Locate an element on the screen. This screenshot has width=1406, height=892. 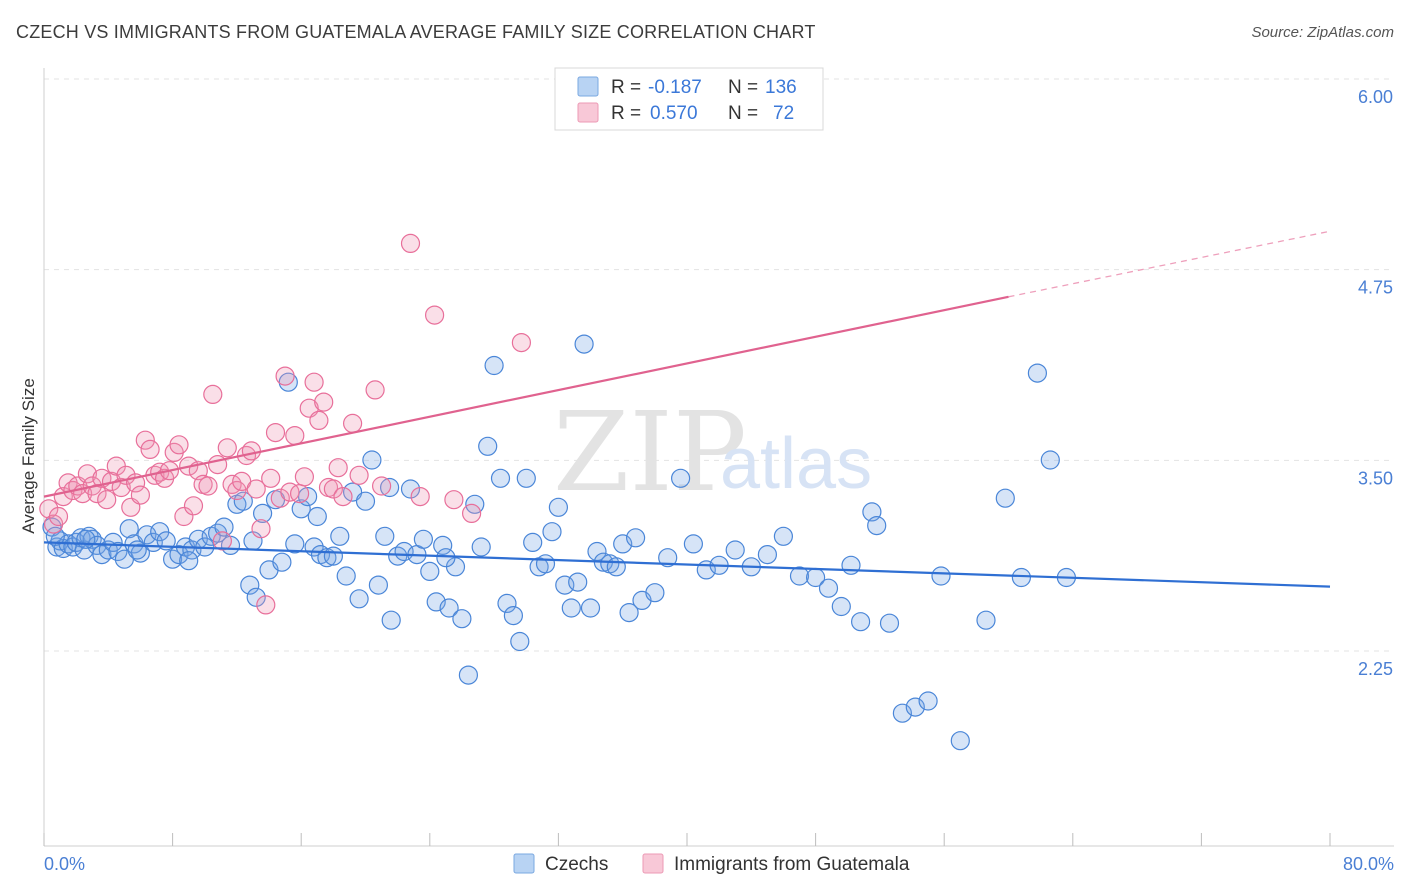
source-credit: Source: ZipAtlas.com is located at coordinates (1322, 32).